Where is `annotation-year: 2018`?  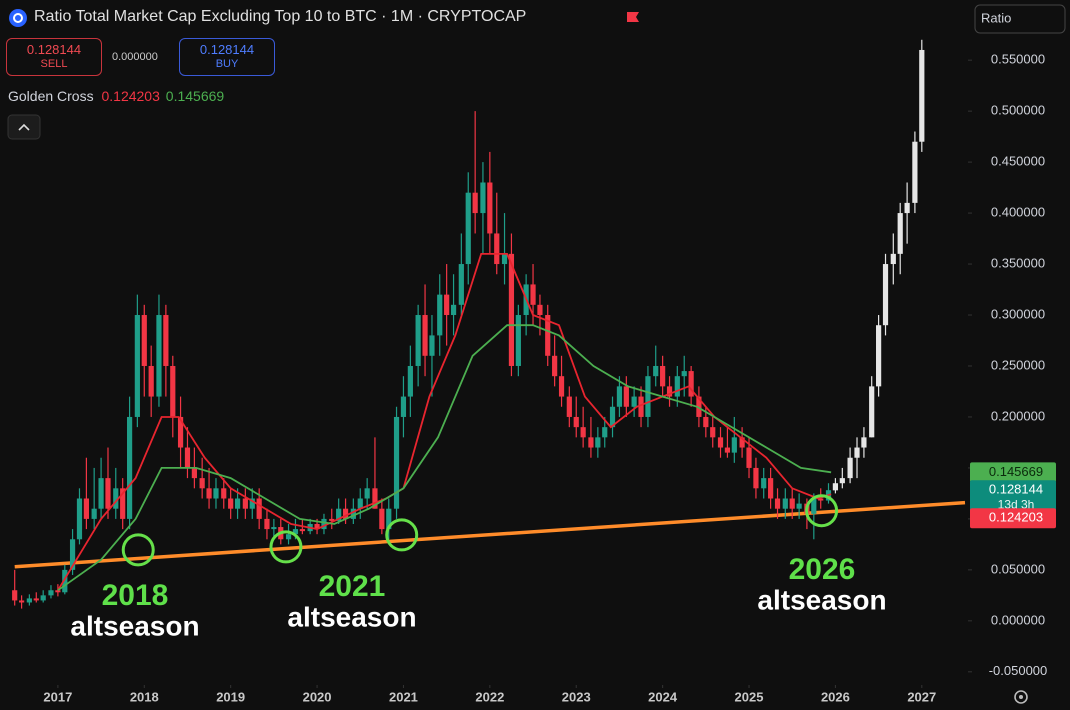 annotation-year: 2018 is located at coordinates (135, 595).